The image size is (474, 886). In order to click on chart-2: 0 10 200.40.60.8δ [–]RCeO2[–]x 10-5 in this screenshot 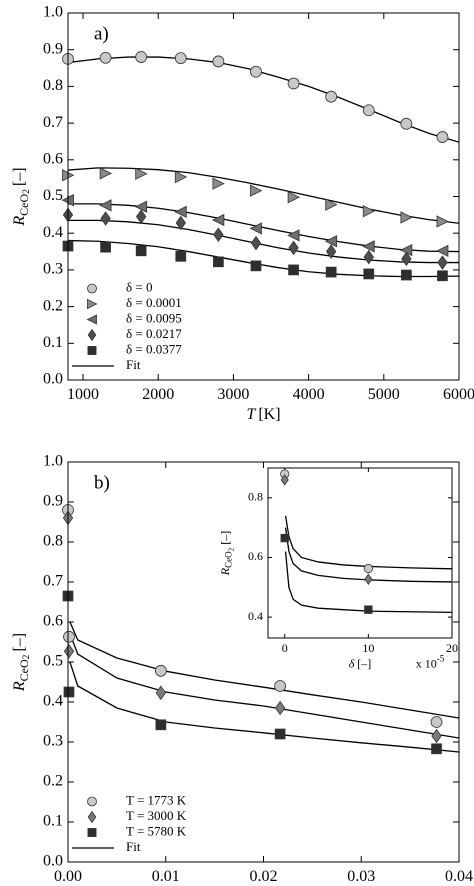, I will do `click(338, 568)`.